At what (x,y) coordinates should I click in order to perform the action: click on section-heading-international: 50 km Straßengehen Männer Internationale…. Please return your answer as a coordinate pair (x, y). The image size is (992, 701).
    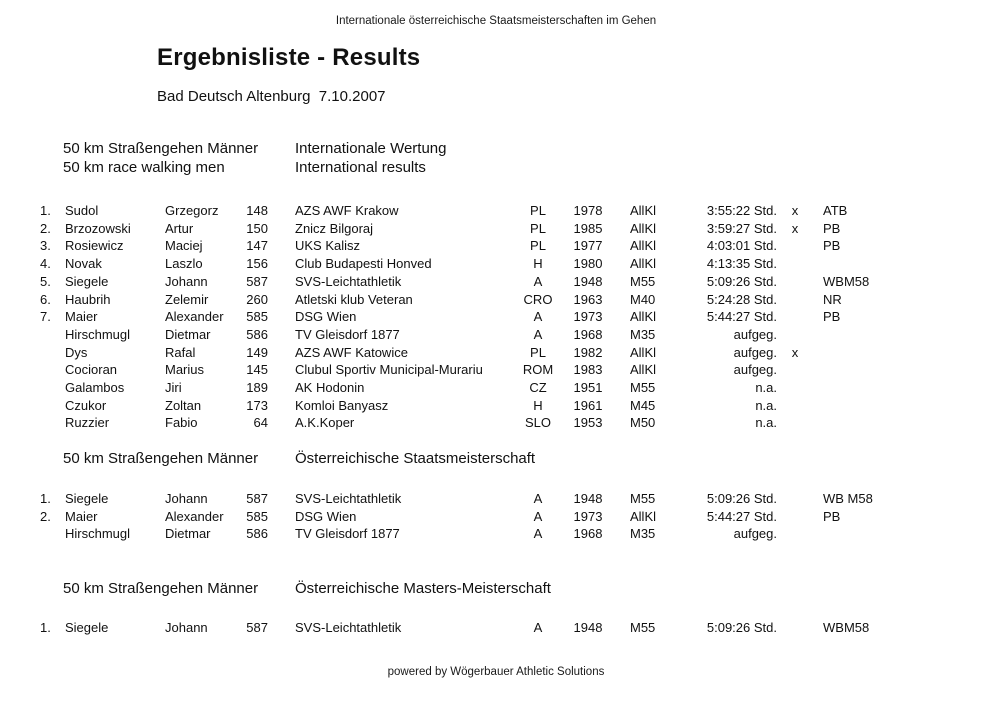
    Looking at the image, I should click on (255, 158).